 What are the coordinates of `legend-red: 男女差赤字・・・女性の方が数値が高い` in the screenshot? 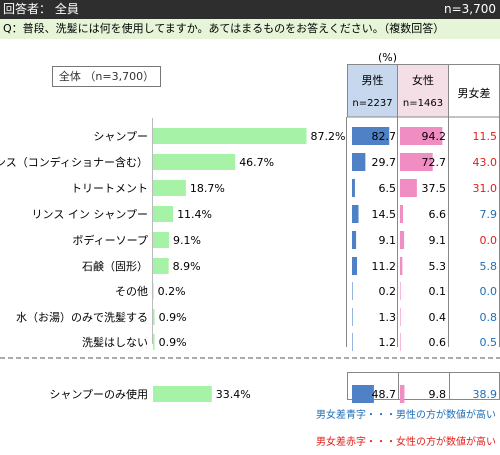 It's located at (406, 442).